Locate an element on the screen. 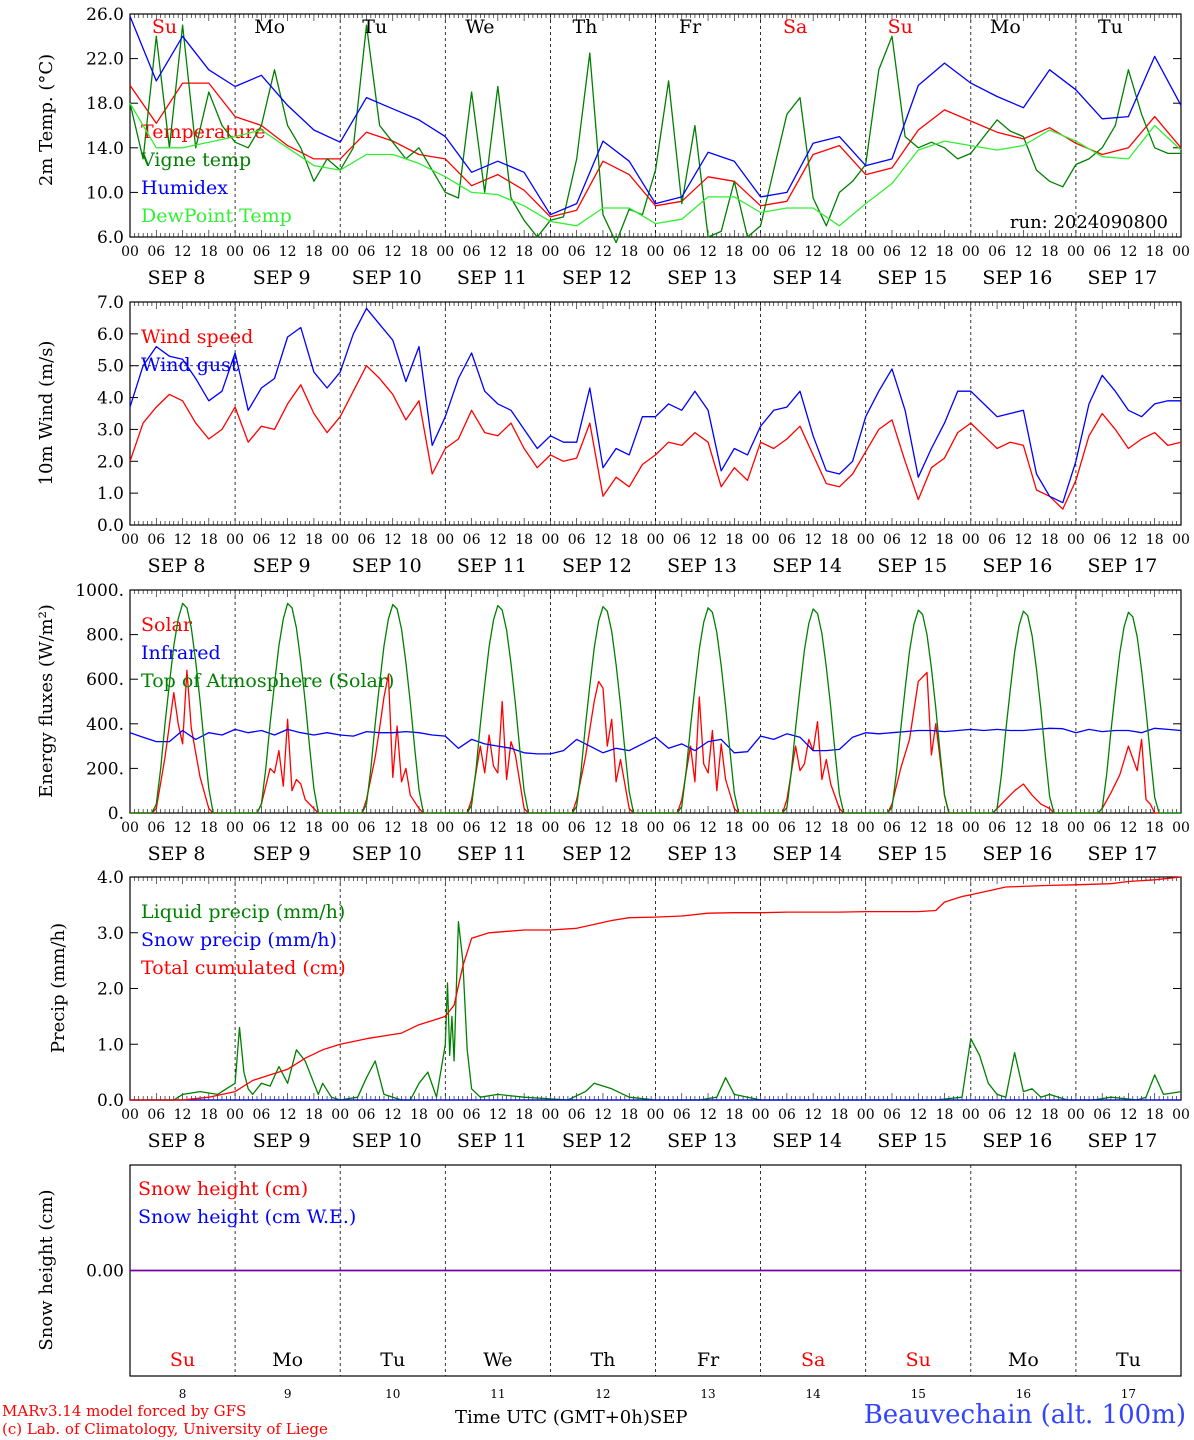 Image resolution: width=1194 pixels, height=1440 pixels. precip-legend-entry: Total cumulated (cm) is located at coordinates (243, 968).